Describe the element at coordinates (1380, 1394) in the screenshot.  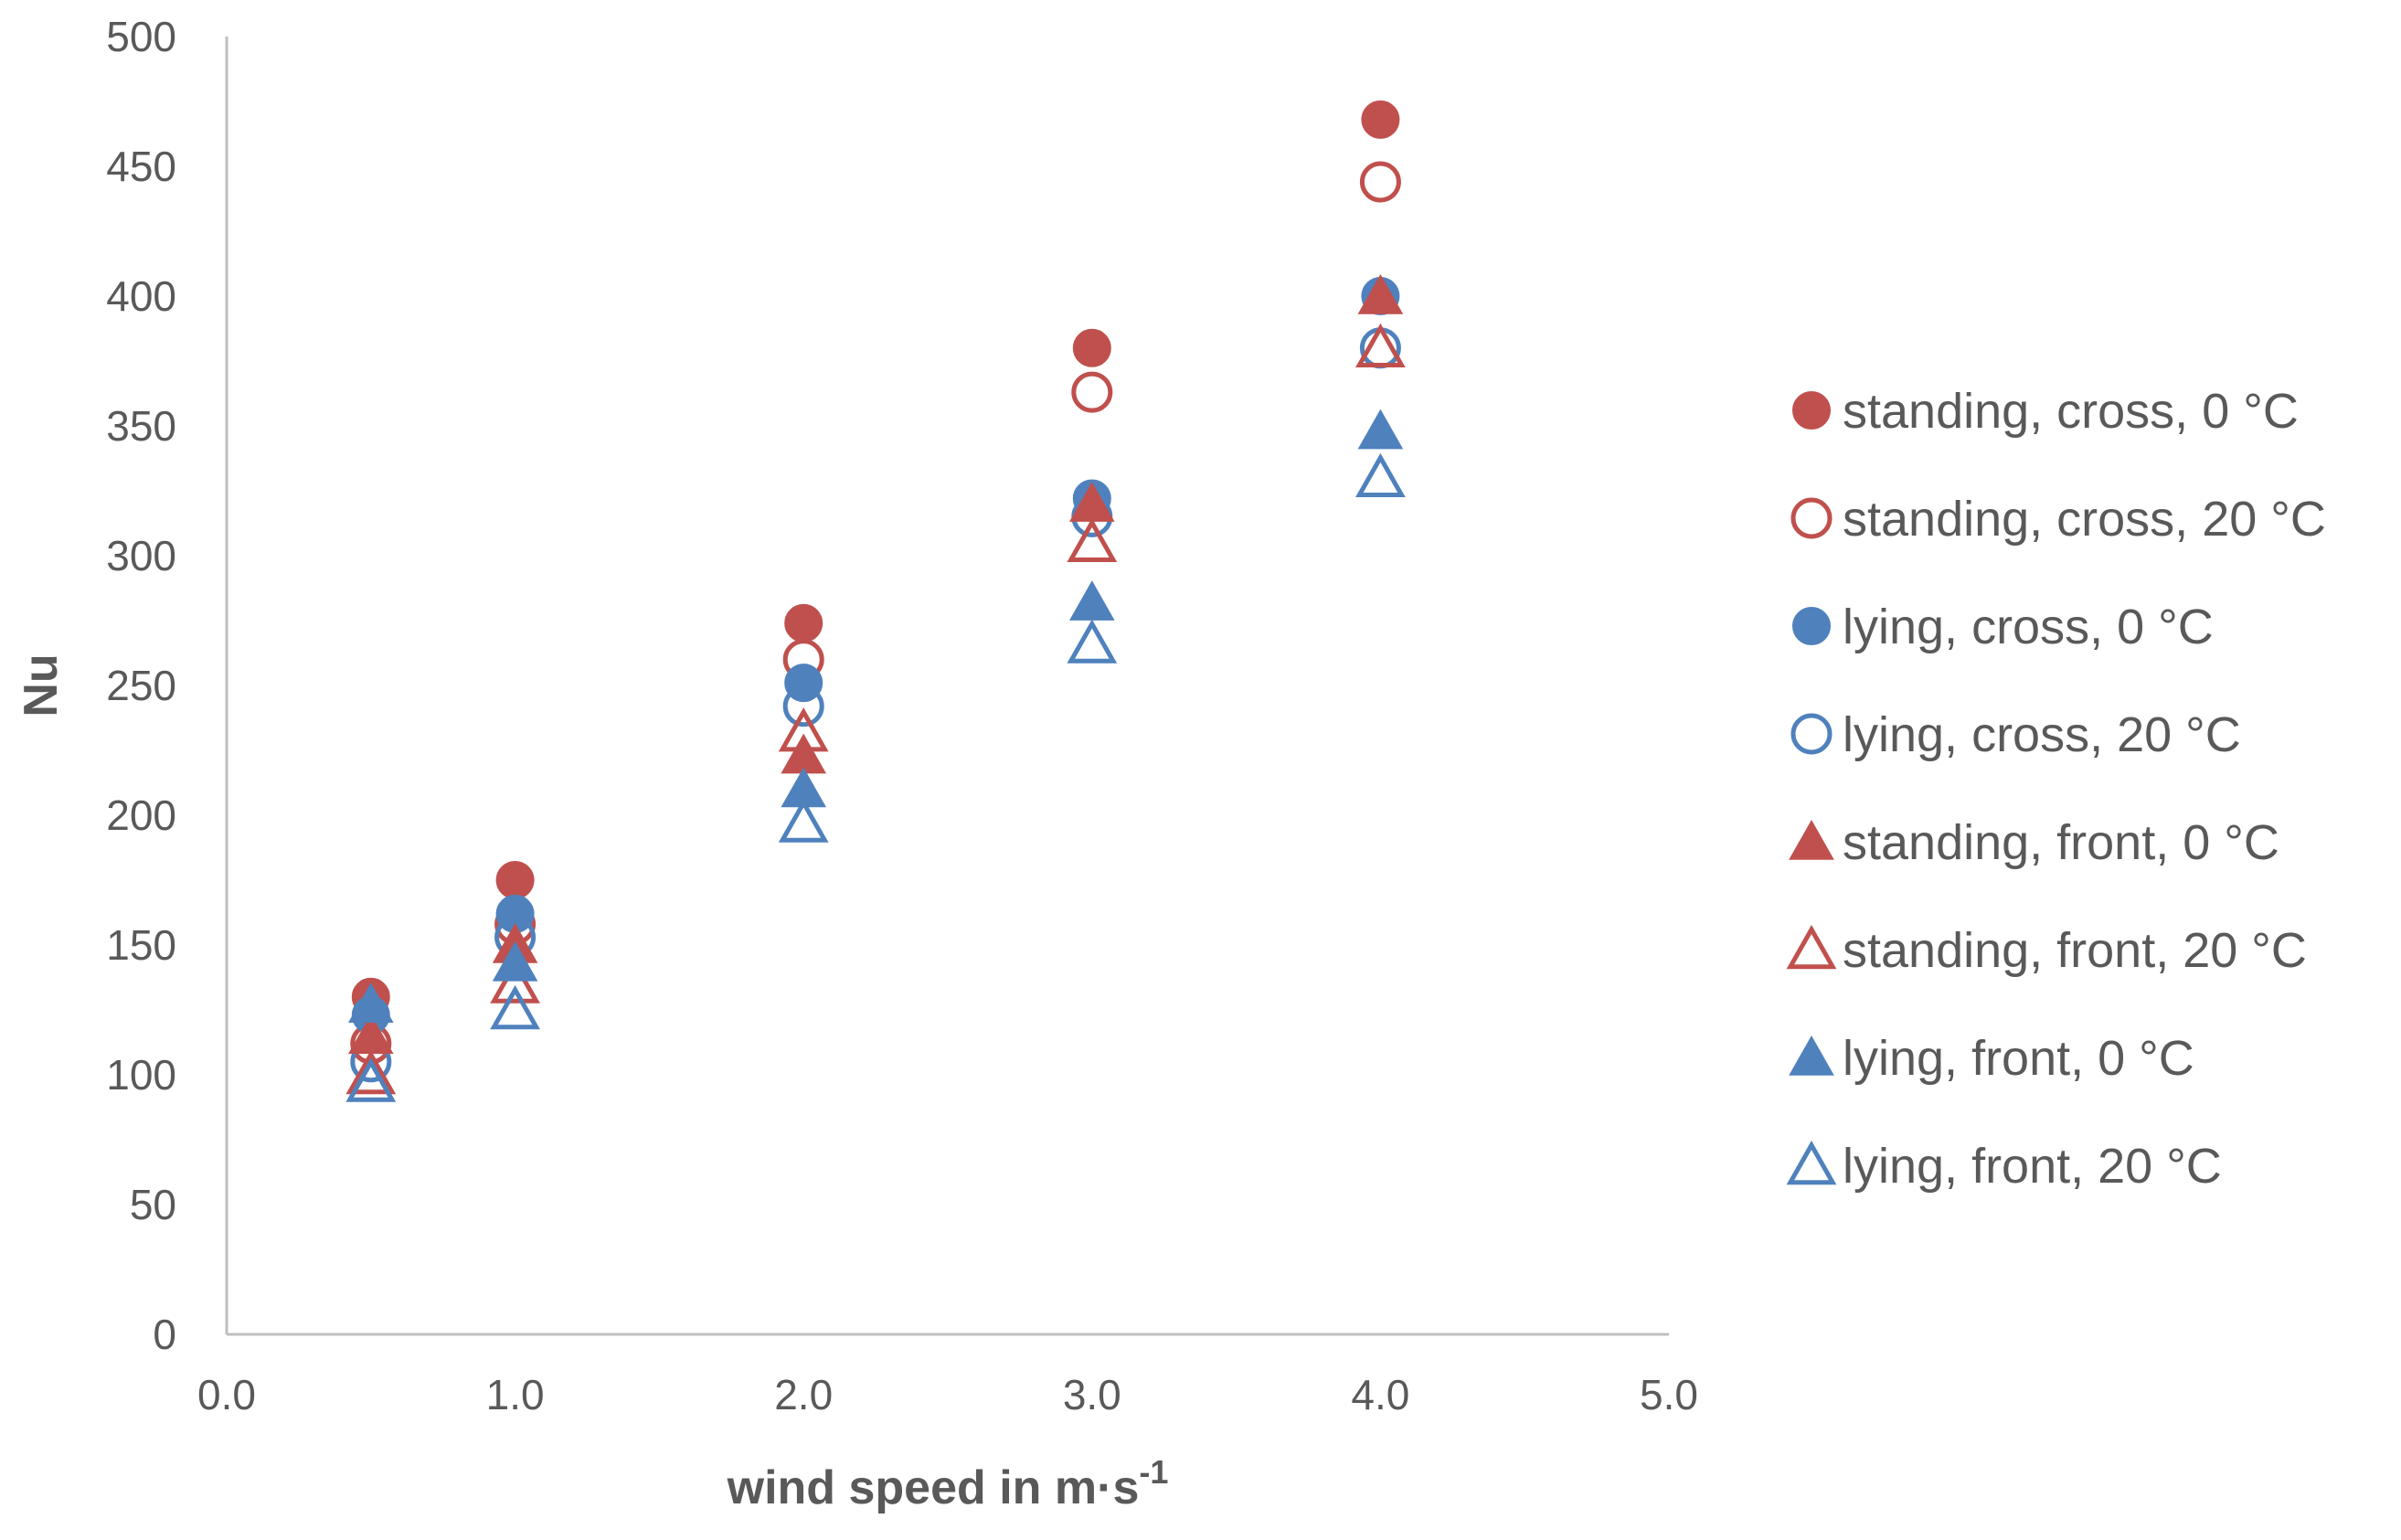
I see `x-tick-label: 4.0` at that location.